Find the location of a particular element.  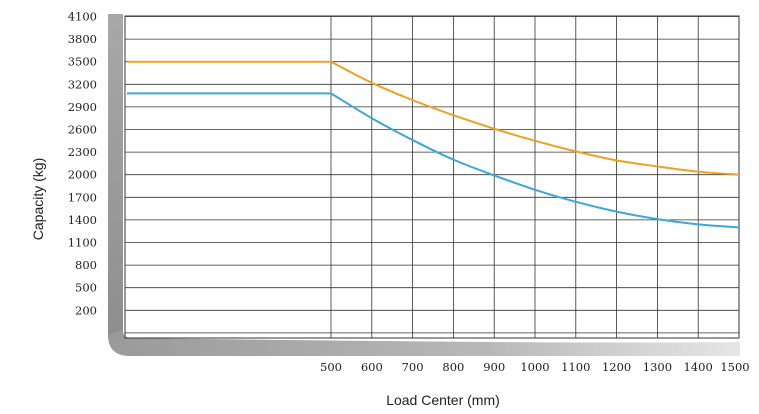

y-axis-title: Capacity (kg) is located at coordinates (38, 199).